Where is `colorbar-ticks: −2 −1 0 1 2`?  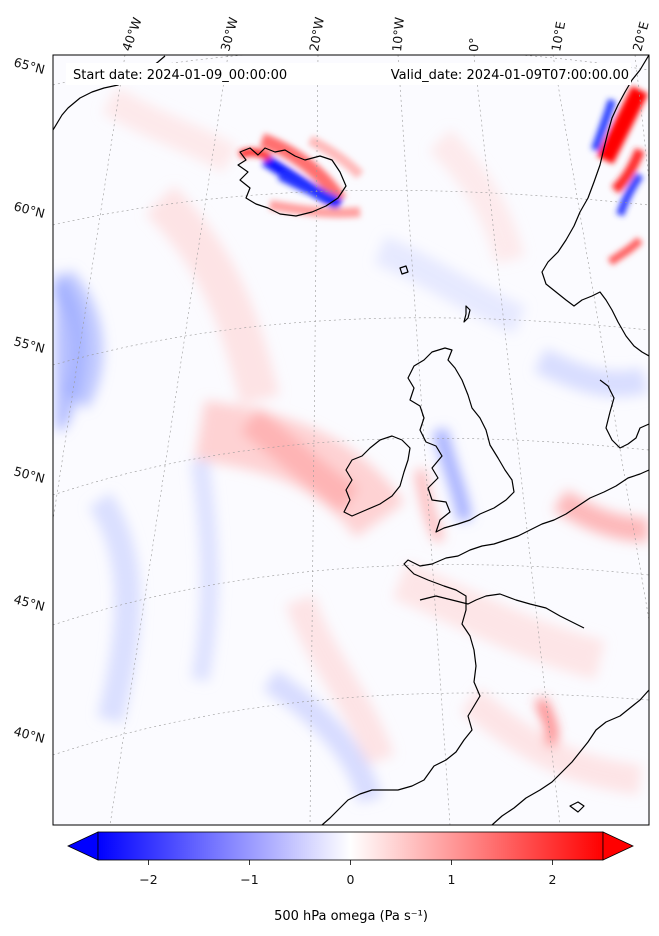 colorbar-ticks: −2 −1 0 1 2 is located at coordinates (347, 873).